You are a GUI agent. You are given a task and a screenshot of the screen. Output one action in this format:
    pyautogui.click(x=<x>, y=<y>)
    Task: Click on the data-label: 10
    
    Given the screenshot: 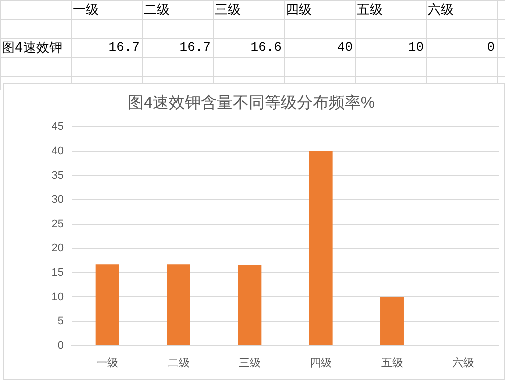 What is the action you would take?
    pyautogui.click(x=416, y=48)
    